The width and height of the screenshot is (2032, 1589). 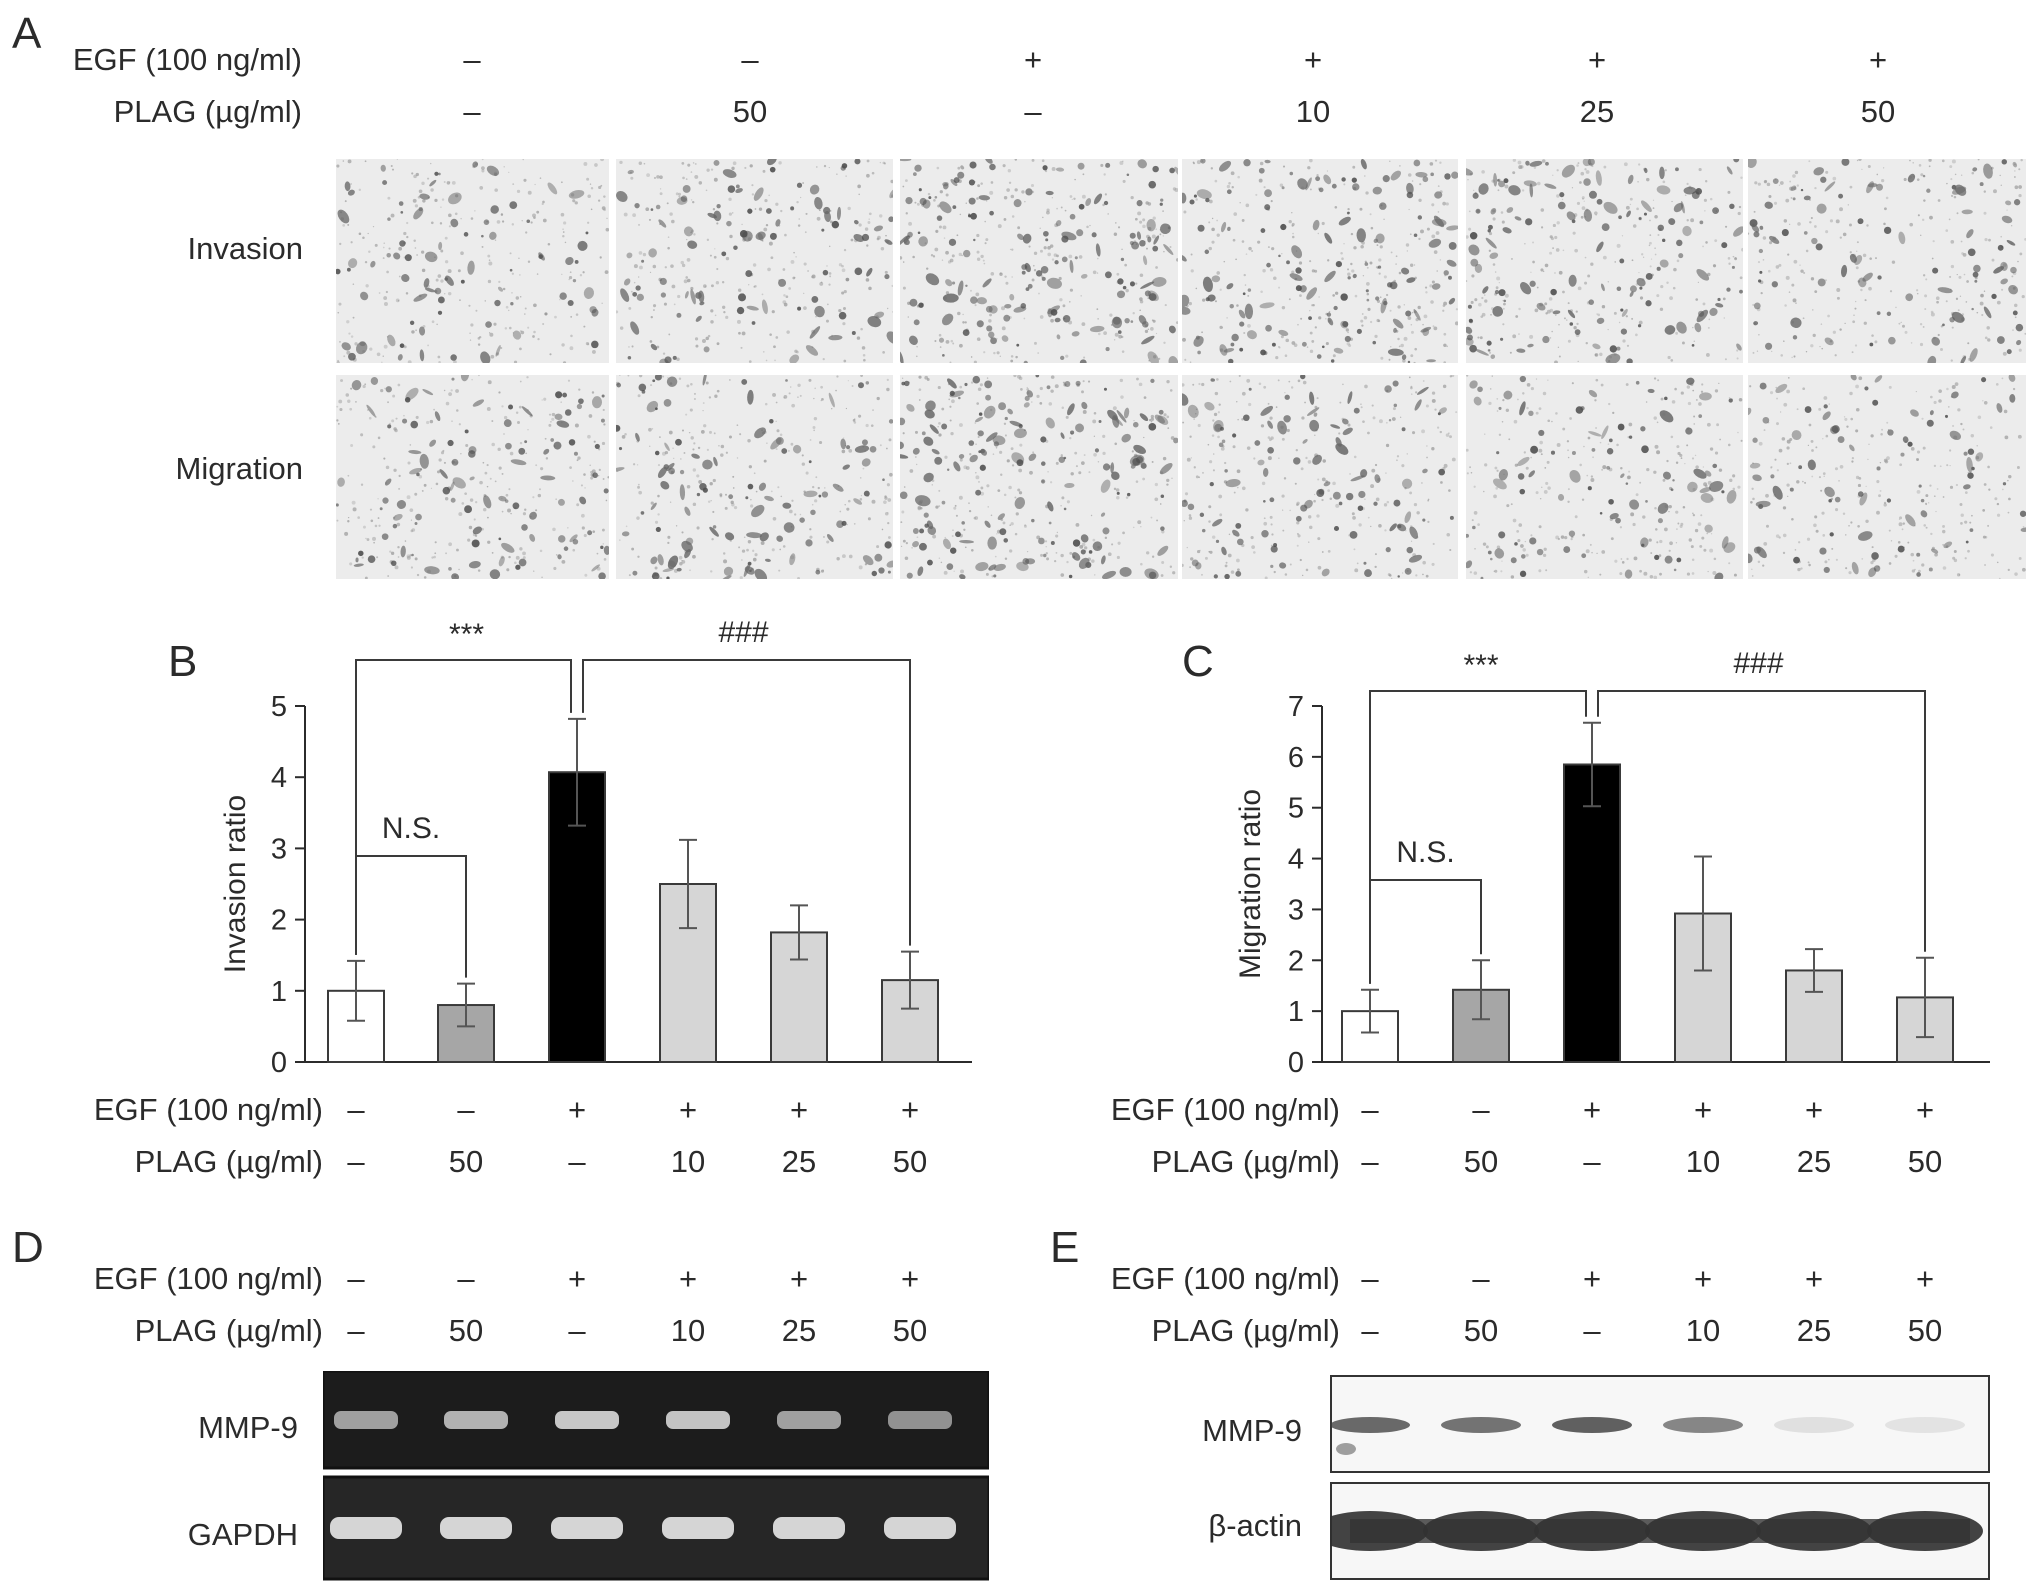 What do you see at coordinates (1225, 1278) in the screenshot?
I see `panel-e-egf-label: EGF (100 ng/ml)` at bounding box center [1225, 1278].